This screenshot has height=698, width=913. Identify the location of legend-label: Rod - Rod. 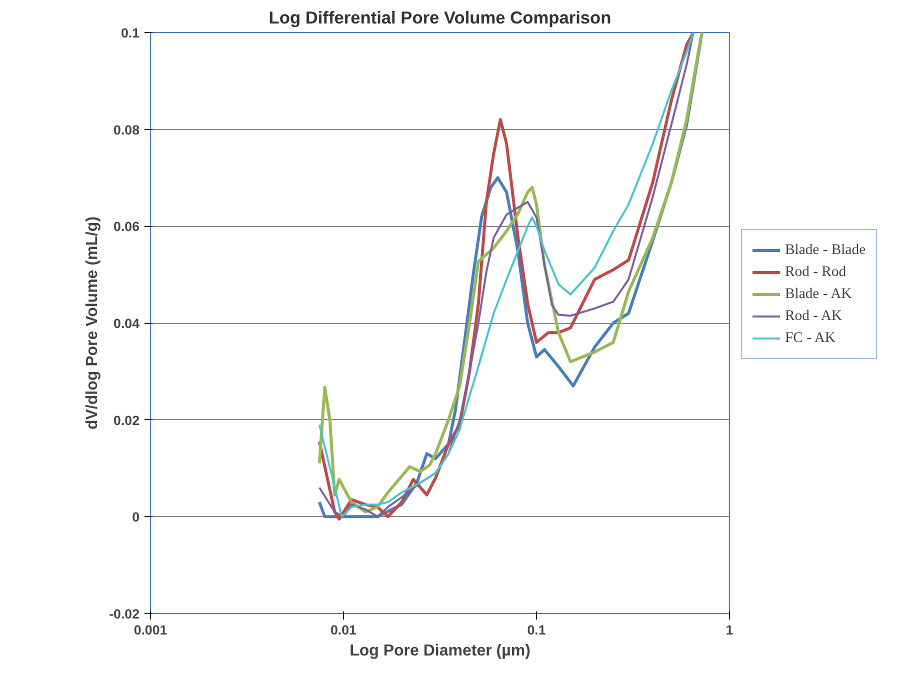
(815, 272).